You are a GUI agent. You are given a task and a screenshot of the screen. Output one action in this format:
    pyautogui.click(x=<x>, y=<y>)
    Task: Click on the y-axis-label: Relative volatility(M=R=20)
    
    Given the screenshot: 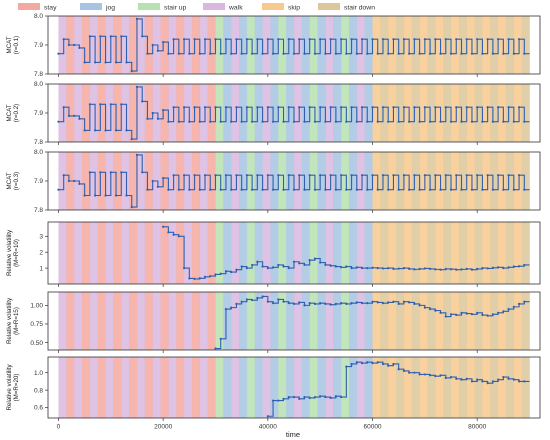 What is the action you would take?
    pyautogui.click(x=13, y=387)
    